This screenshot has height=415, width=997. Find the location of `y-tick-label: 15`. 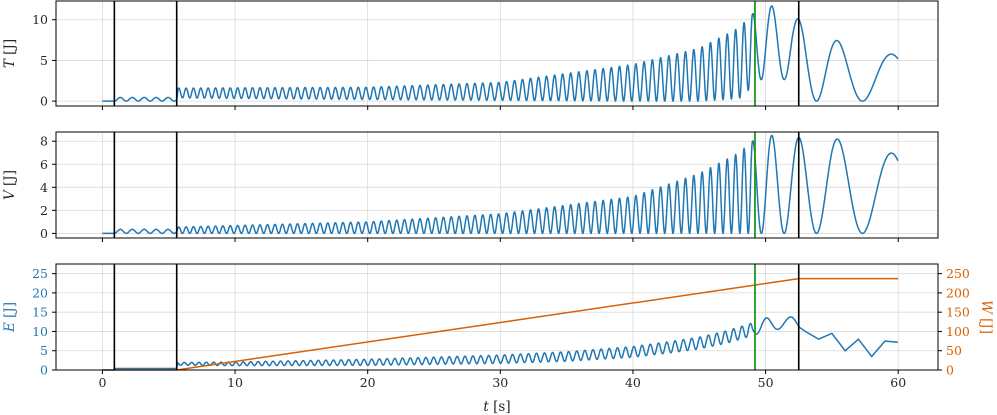

y-tick-label: 15 is located at coordinates (40, 312).